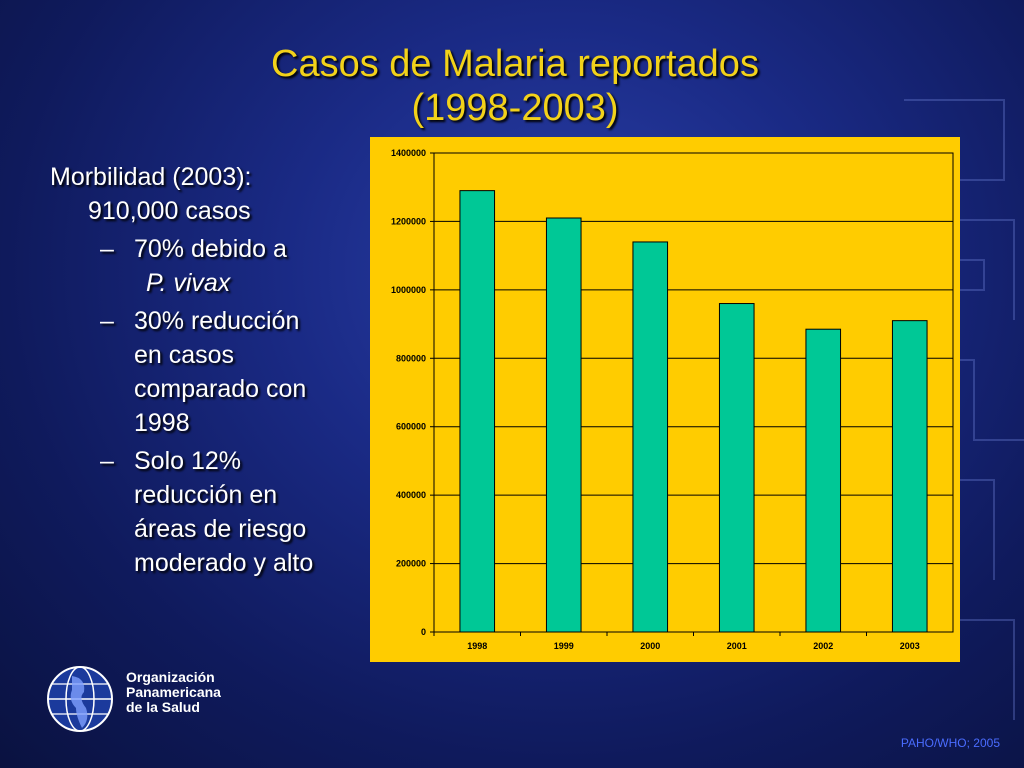 Image resolution: width=1024 pixels, height=768 pixels. Describe the element at coordinates (206, 495) in the screenshot. I see `bullet-text: reducción en` at that location.